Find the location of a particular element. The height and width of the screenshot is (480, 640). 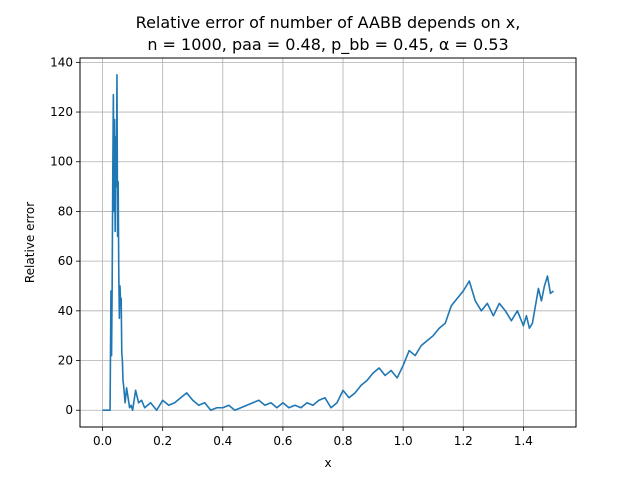

y-tick-label: 40 is located at coordinates (65, 311).